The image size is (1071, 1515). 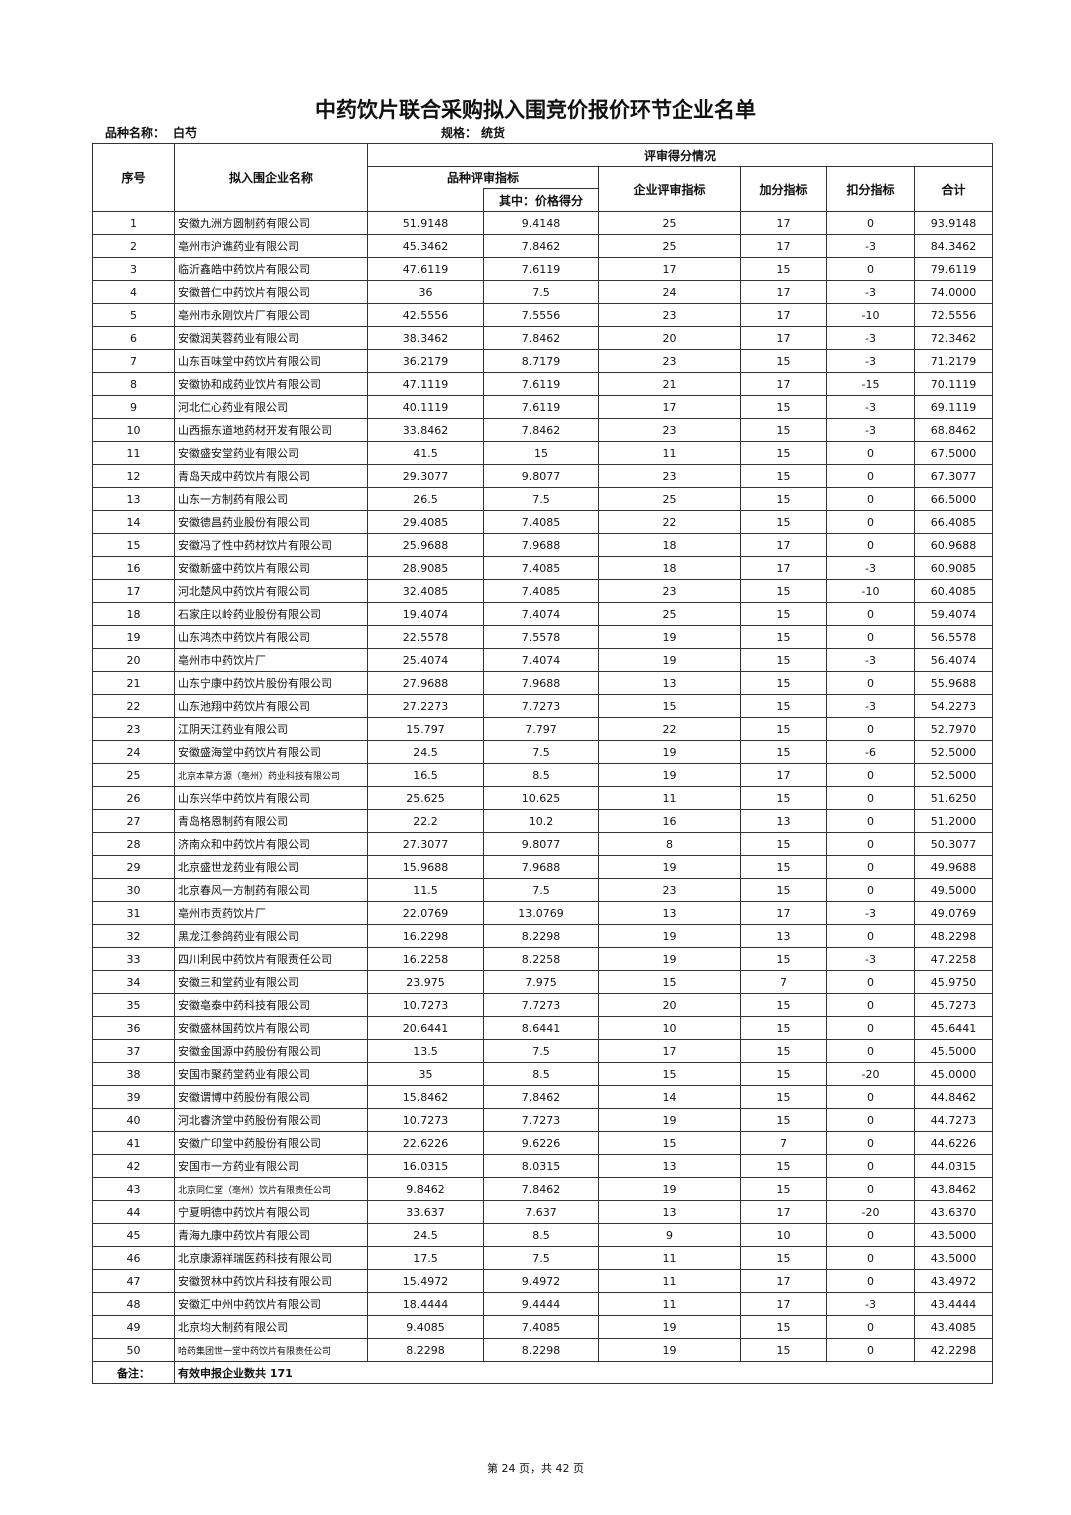 I want to click on variety-index: 36, so click(x=425, y=292).